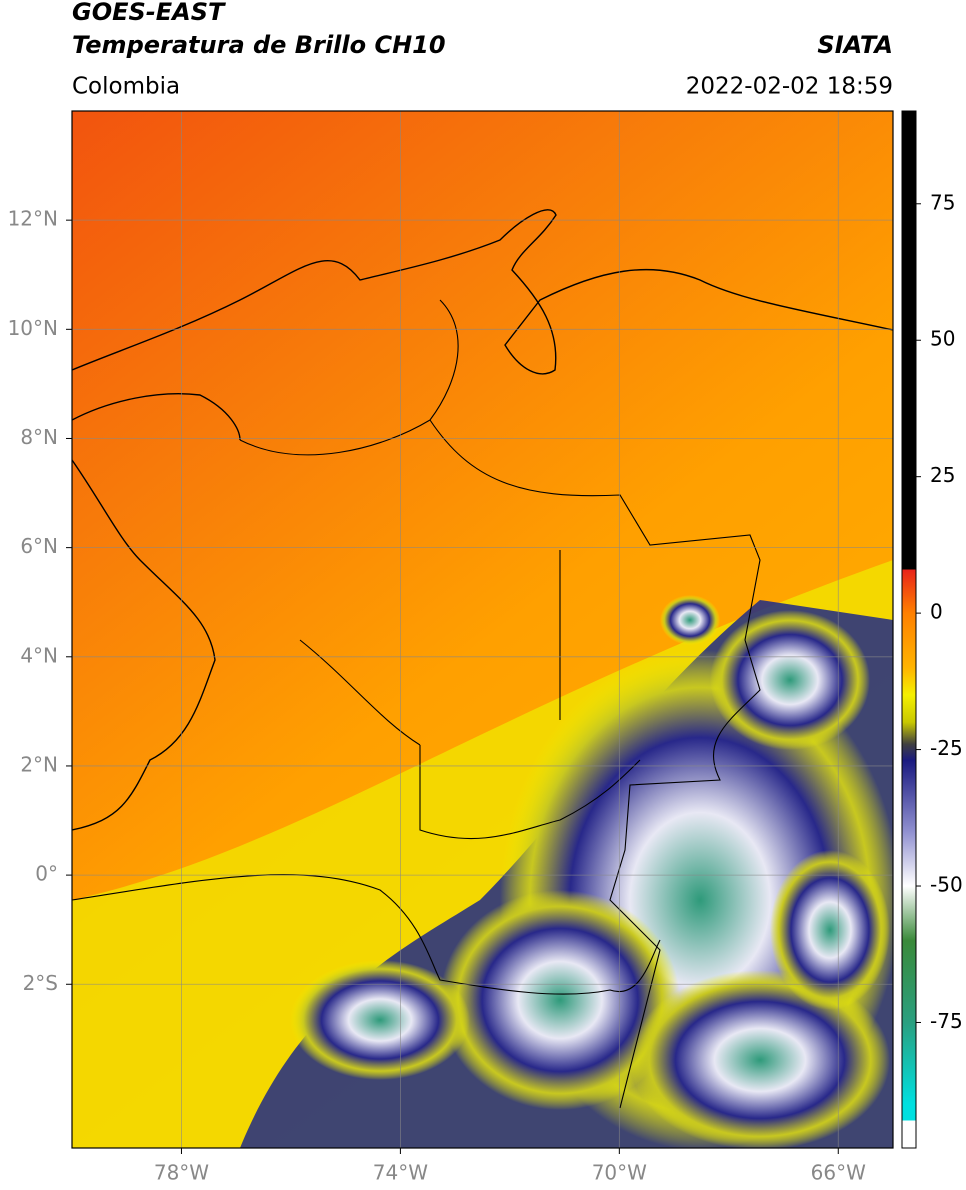 Image resolution: width=966 pixels, height=1190 pixels. What do you see at coordinates (181, 1173) in the screenshot?
I see `x-tick-label: 78°W` at bounding box center [181, 1173].